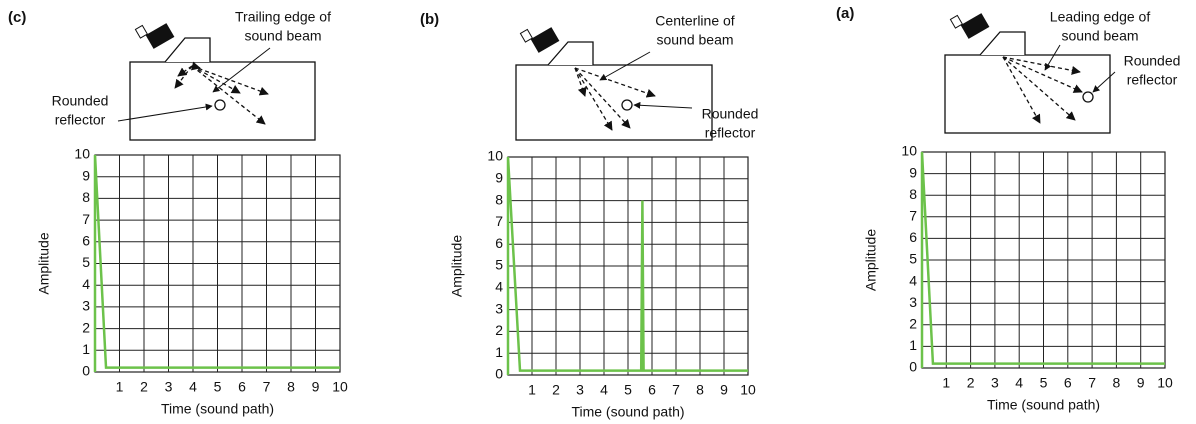  What do you see at coordinates (283, 17) in the screenshot?
I see `annotation: Trailing edge of` at bounding box center [283, 17].